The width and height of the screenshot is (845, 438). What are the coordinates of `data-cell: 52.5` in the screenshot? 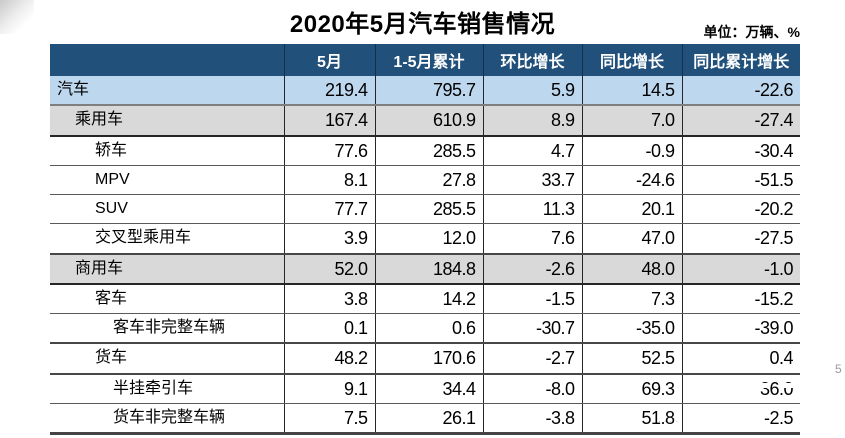 It's located at (631, 359).